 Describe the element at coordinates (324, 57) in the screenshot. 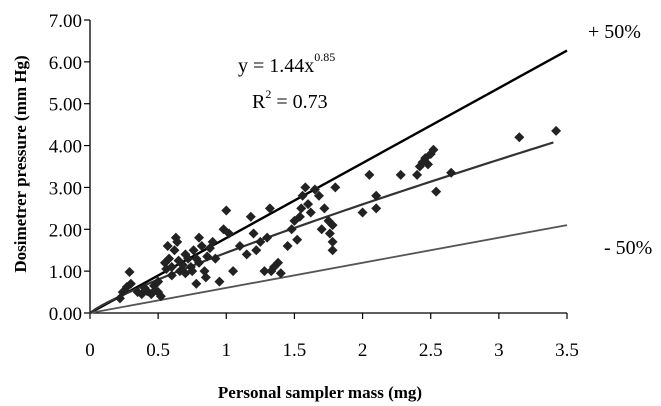

I see `equation-exponent: 0.85` at that location.